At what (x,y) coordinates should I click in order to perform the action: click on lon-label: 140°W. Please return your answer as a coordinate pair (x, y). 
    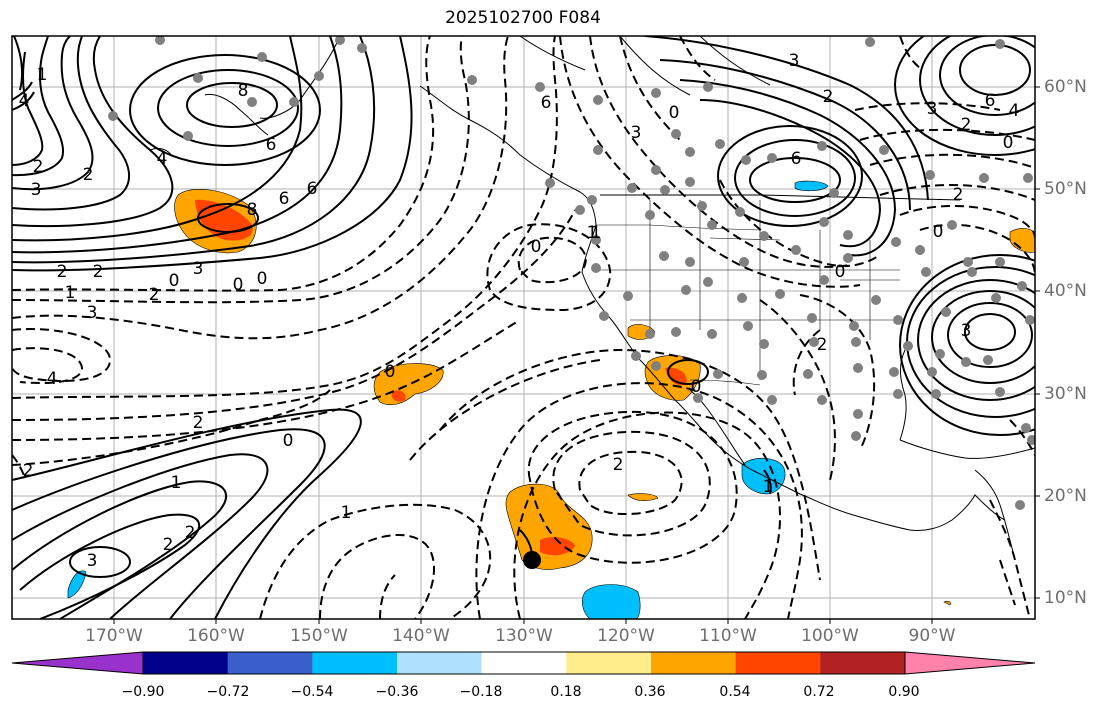
    Looking at the image, I should click on (421, 636).